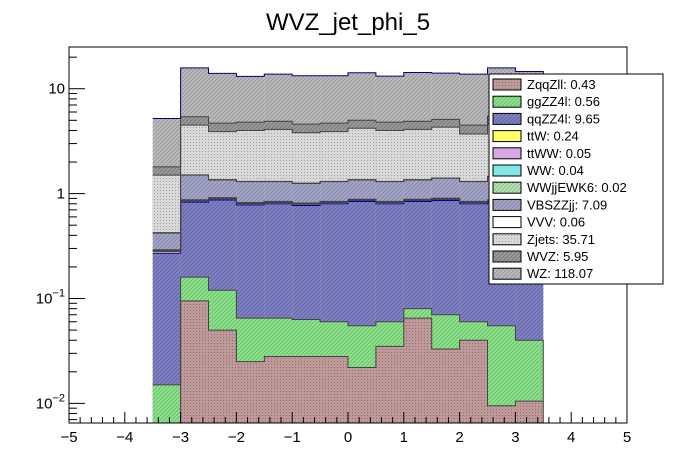  What do you see at coordinates (180, 437) in the screenshot?
I see `x-tick-label: −3` at bounding box center [180, 437].